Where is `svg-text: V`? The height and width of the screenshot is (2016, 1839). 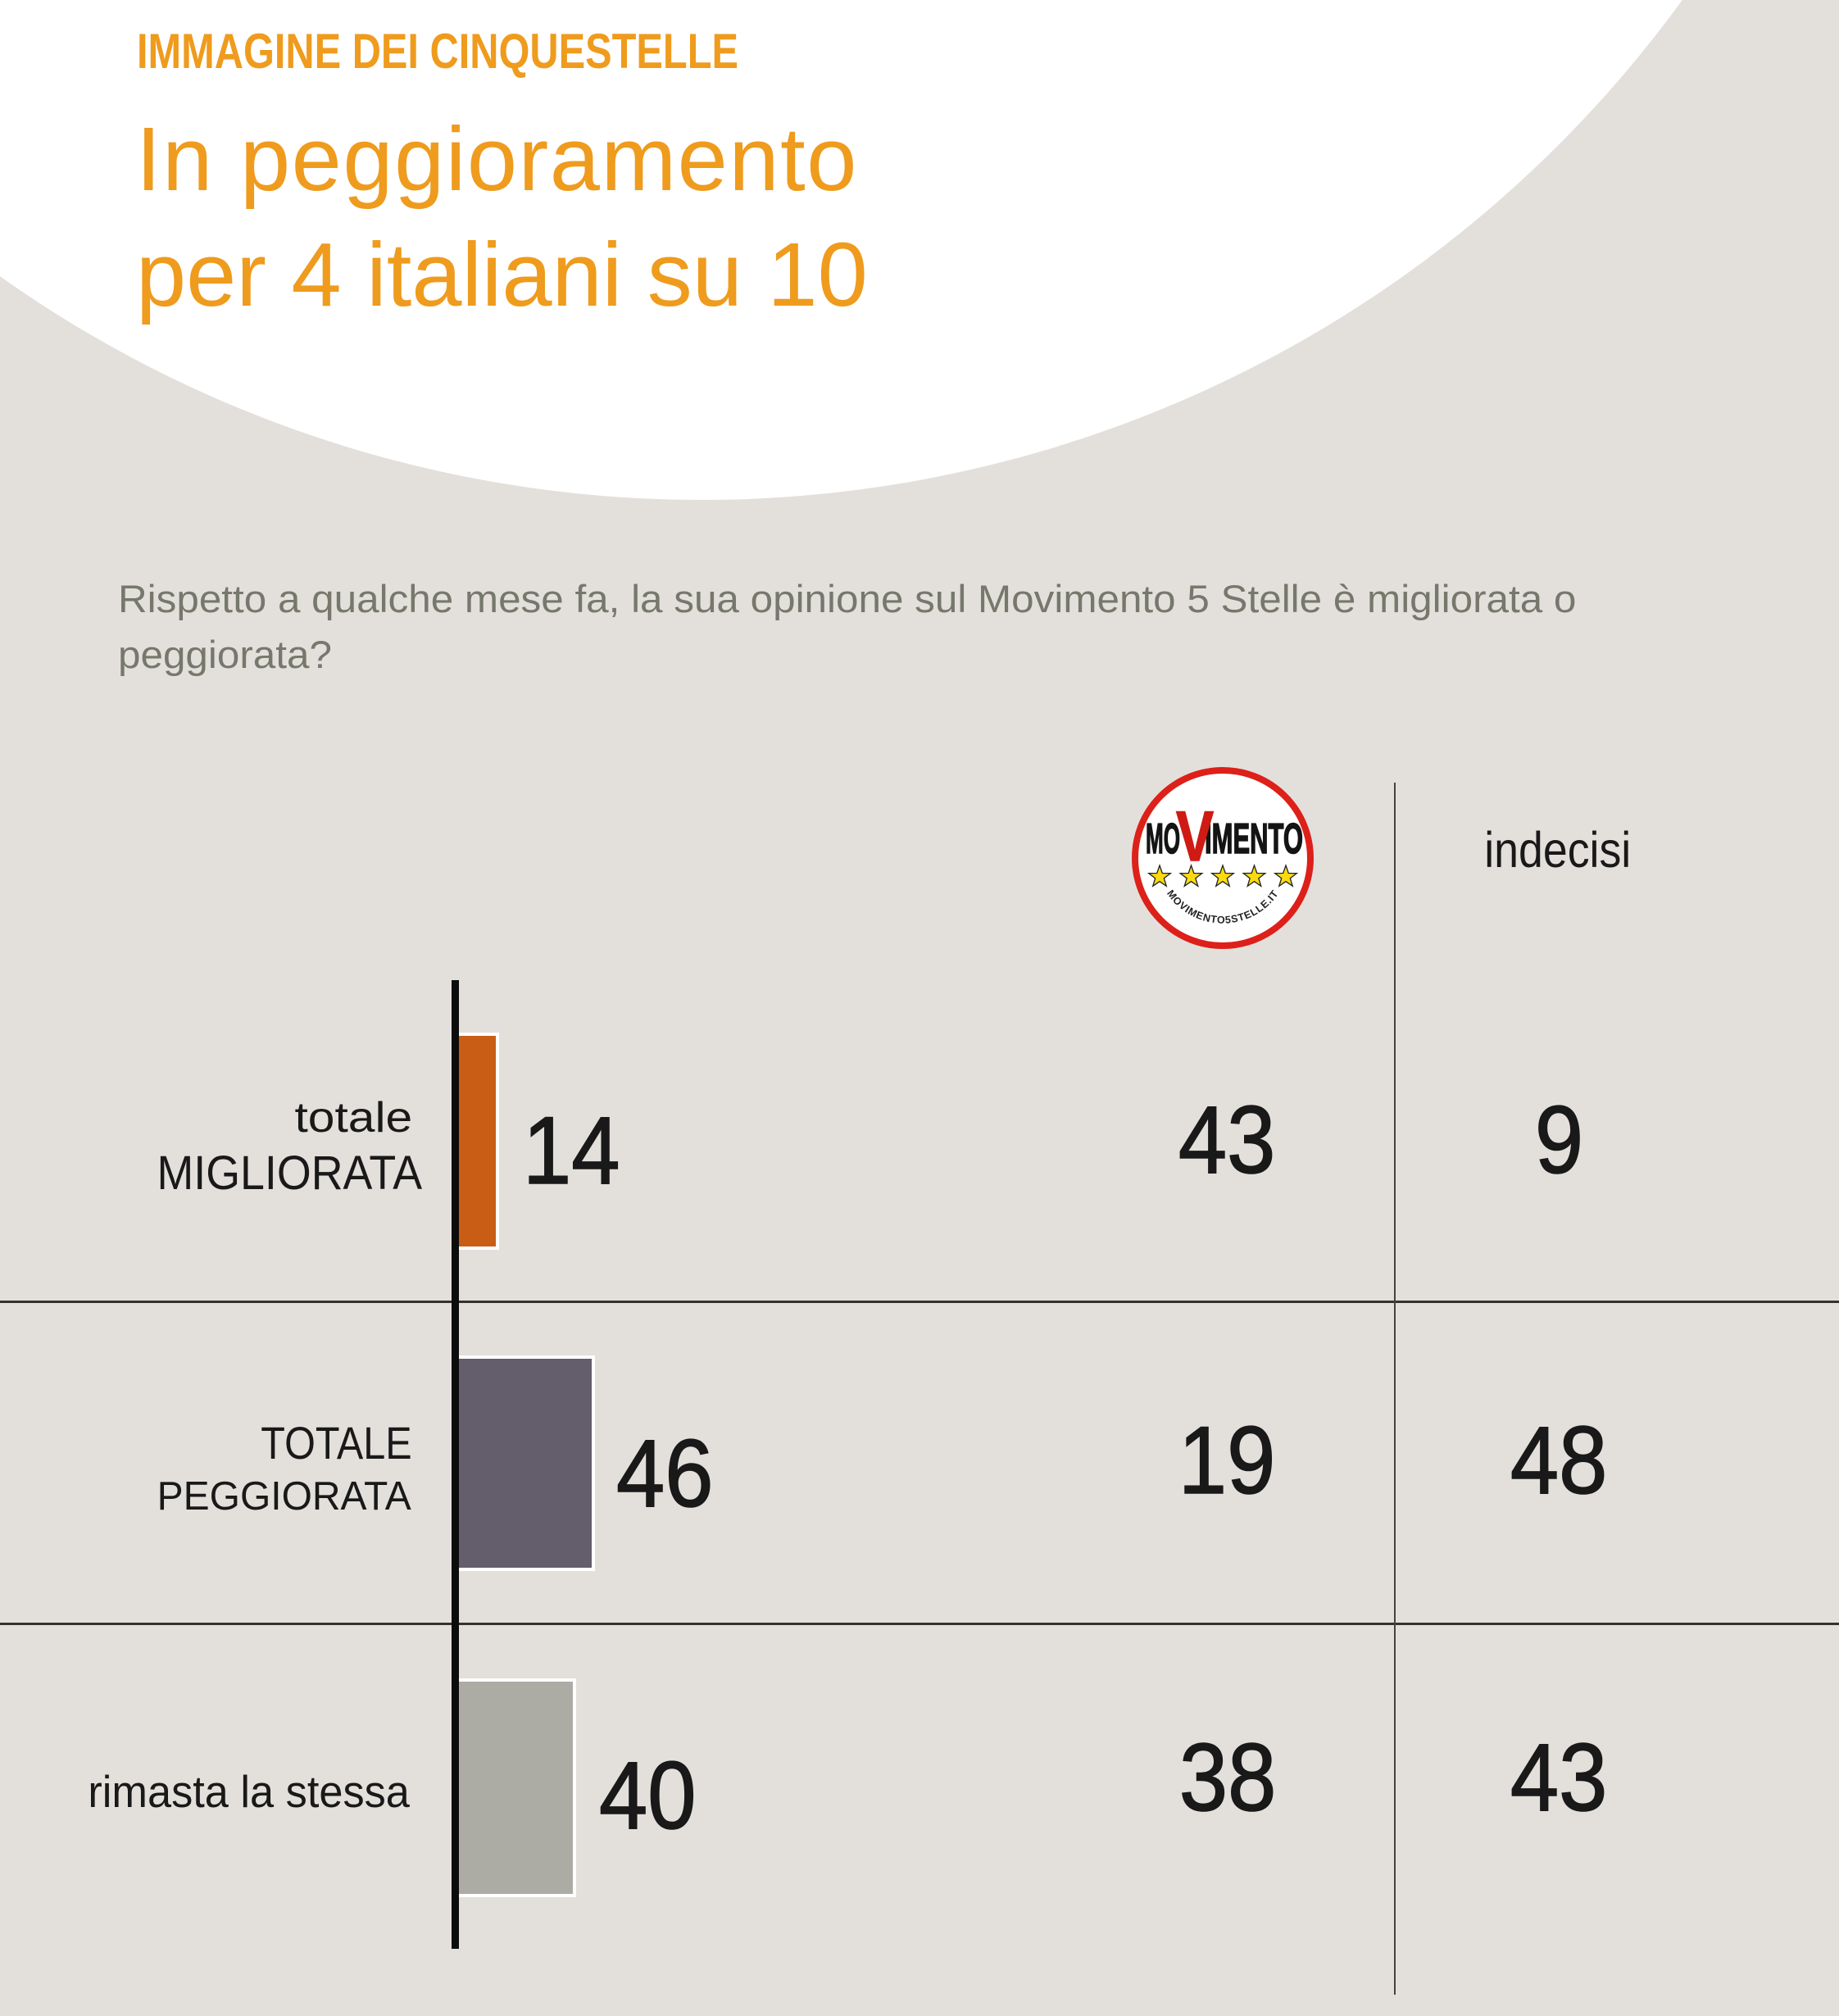
svg-text: V is located at coordinates (1195, 836).